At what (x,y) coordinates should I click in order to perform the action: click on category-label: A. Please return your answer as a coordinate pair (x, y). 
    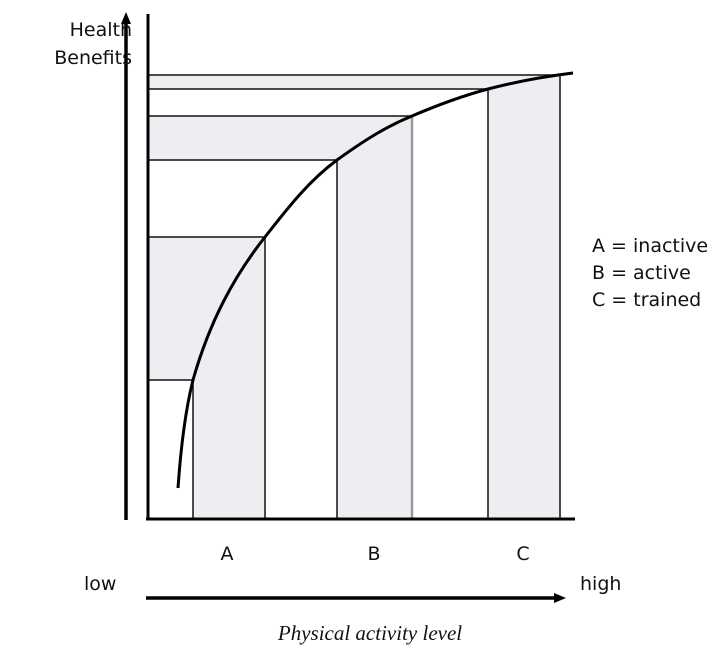
    Looking at the image, I should click on (227, 554).